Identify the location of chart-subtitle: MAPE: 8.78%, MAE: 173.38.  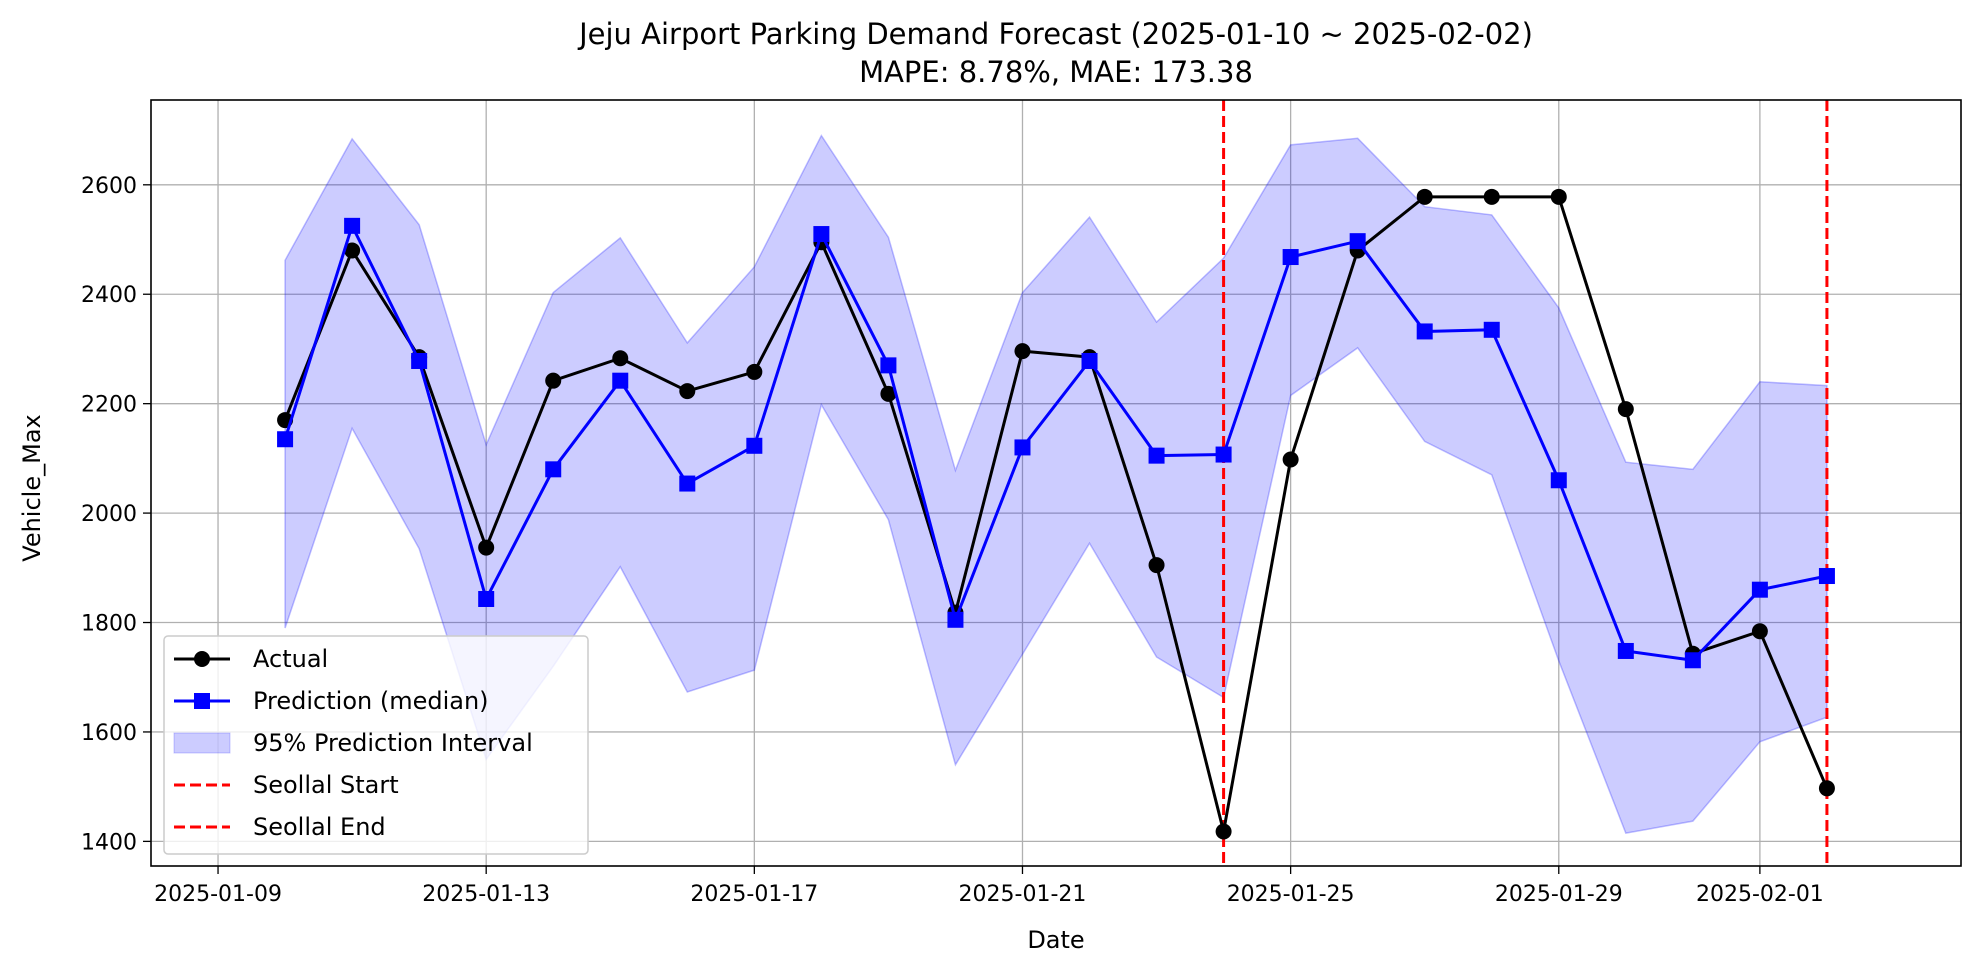
(1056, 72).